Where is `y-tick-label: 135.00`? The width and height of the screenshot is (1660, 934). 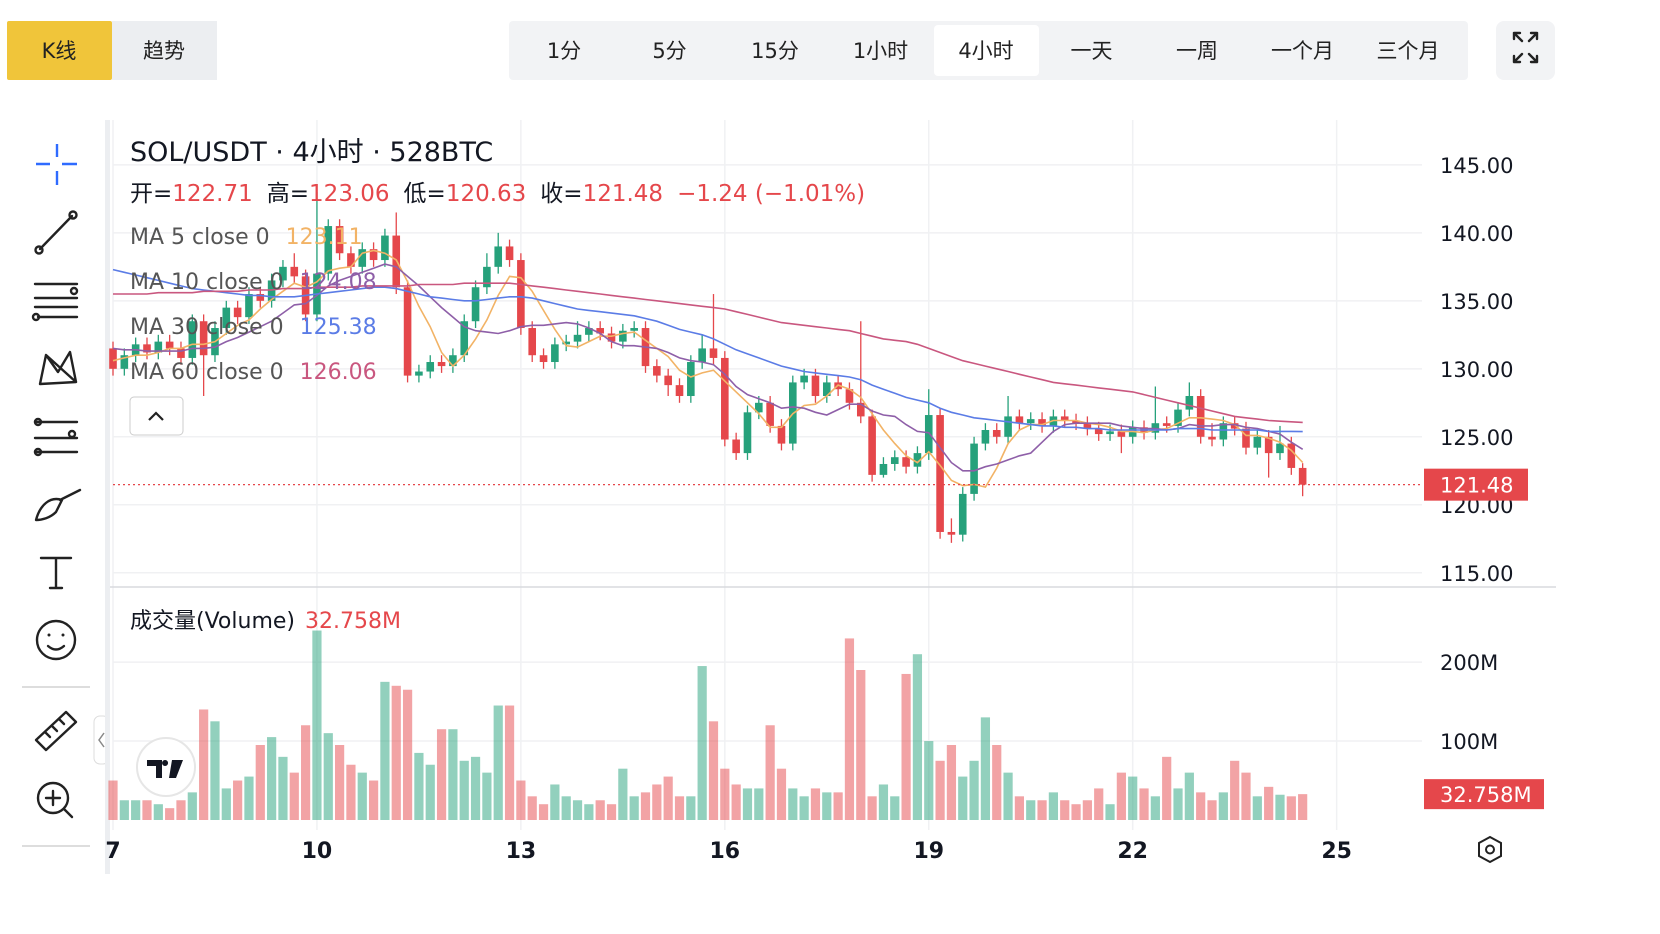 y-tick-label: 135.00 is located at coordinates (1476, 302).